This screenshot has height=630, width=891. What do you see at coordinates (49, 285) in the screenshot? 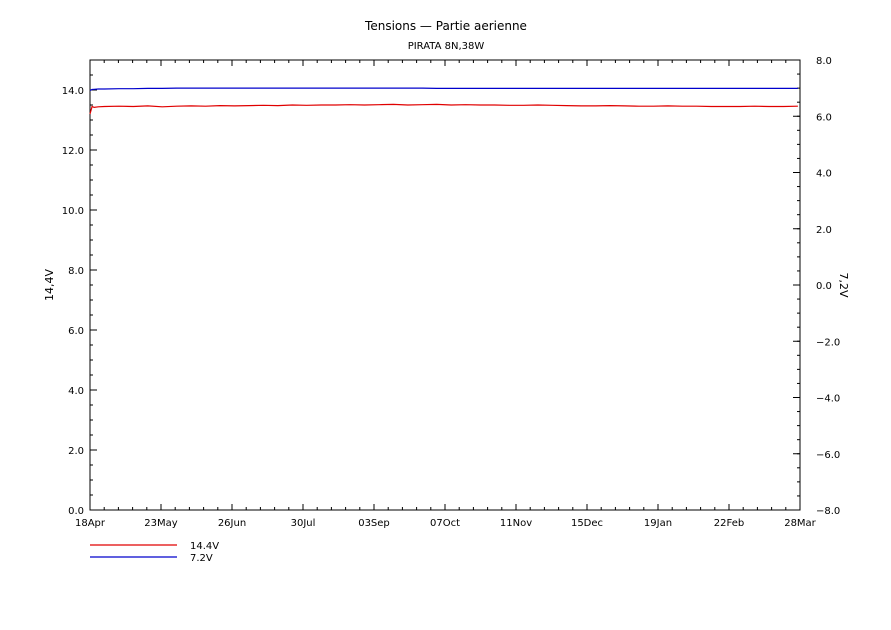
I see `y-axis-left-label: 14,4V` at bounding box center [49, 285].